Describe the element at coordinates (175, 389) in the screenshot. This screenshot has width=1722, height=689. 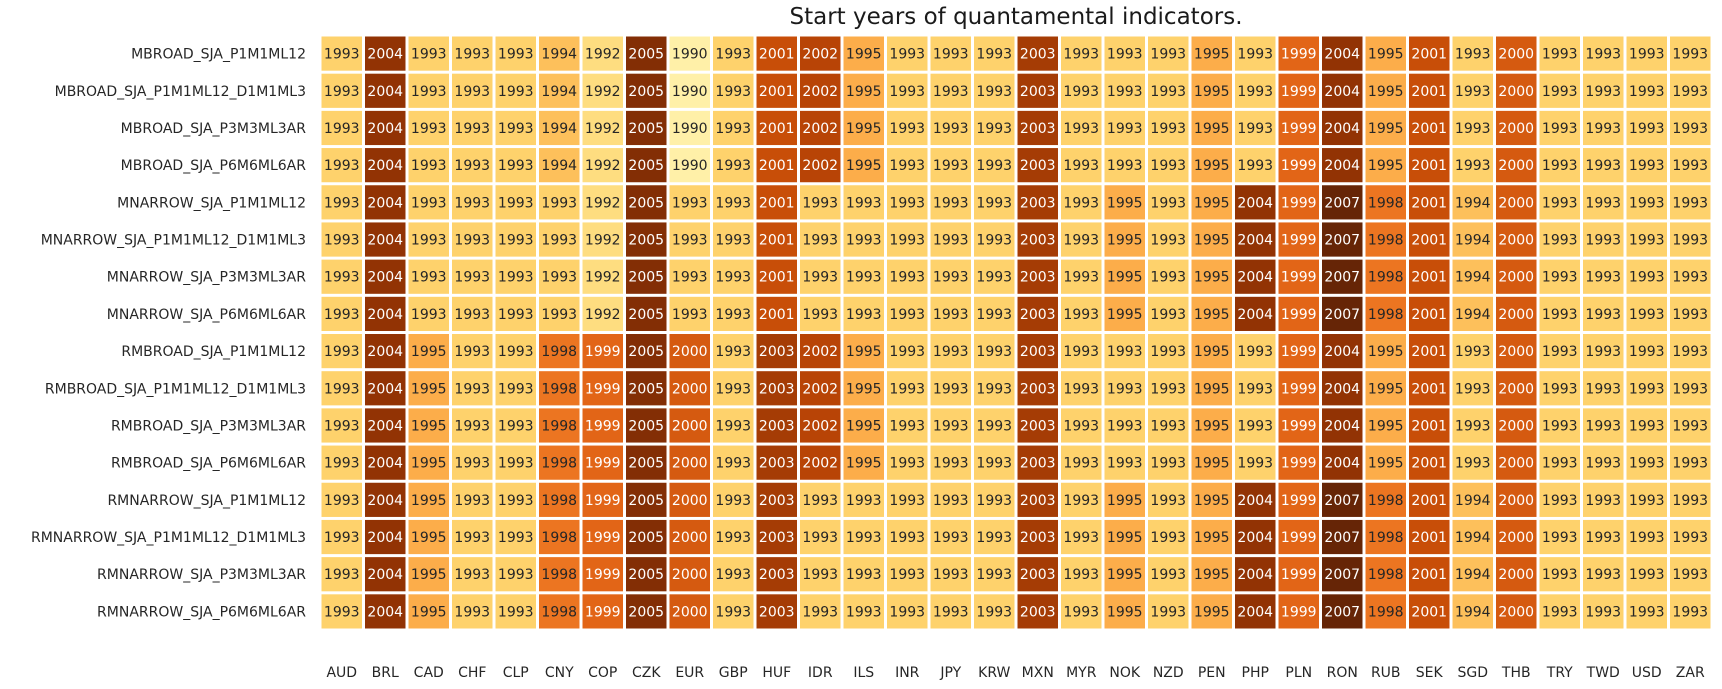
I see `row-label: RMBROAD_SJA_P1M1ML12_D1M1ML3` at that location.